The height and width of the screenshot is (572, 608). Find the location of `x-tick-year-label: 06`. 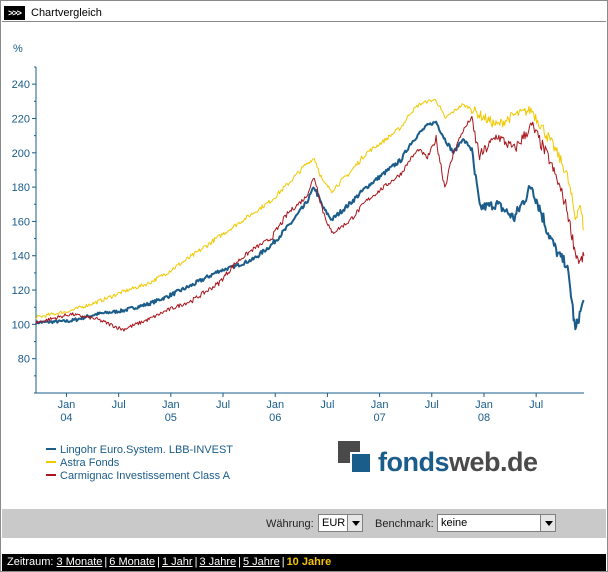

x-tick-year-label: 06 is located at coordinates (275, 418).